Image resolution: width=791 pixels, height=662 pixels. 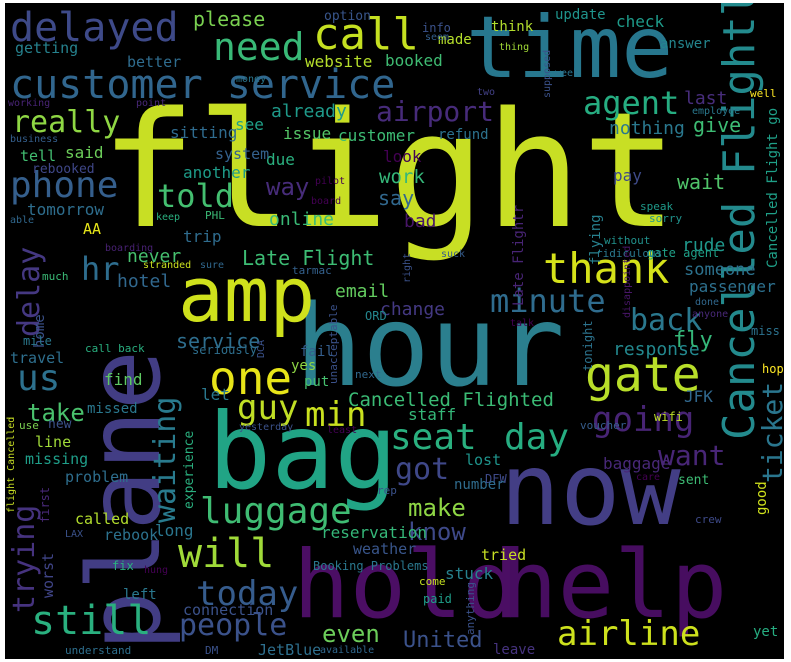 I want to click on word-ticket: ticket, so click(x=770, y=432).